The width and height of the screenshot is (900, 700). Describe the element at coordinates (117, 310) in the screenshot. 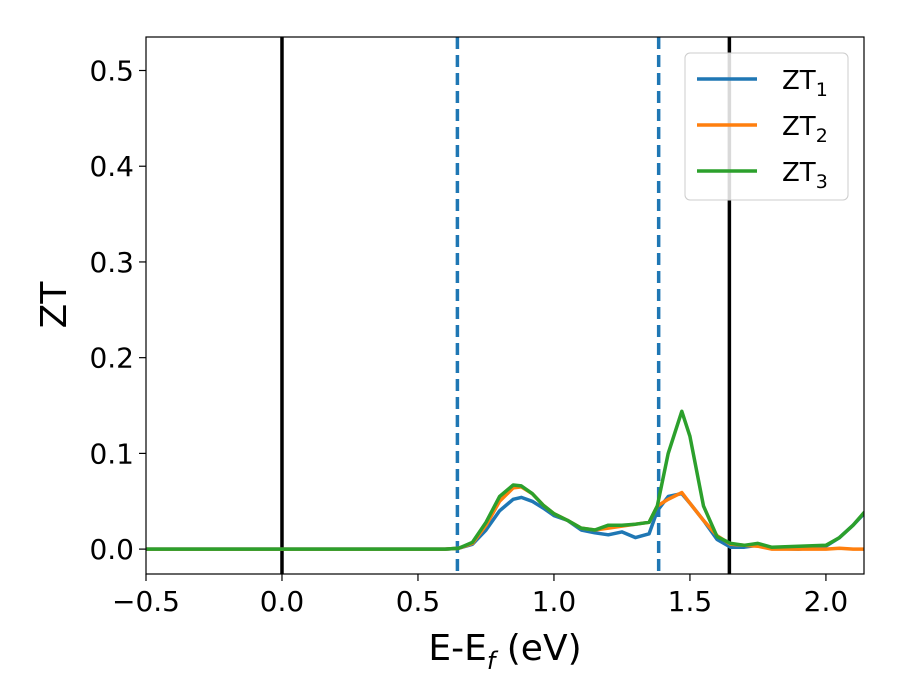

I see `y-axis-ticks: 0.0 0.1 0.2 0.3 0.4 0.5` at that location.